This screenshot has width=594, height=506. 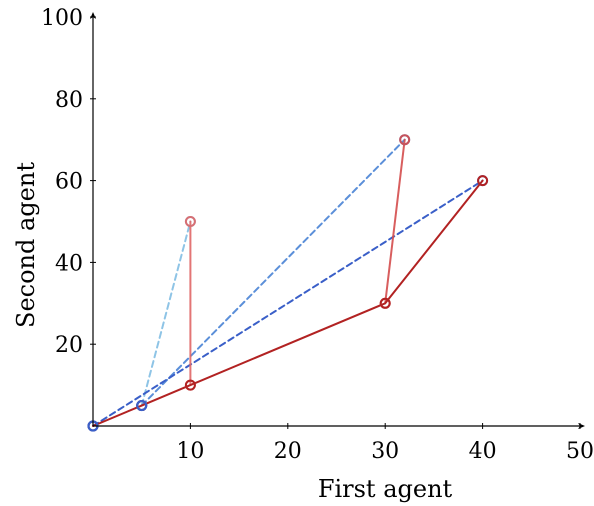 What do you see at coordinates (69, 263) in the screenshot?
I see `y-tick-label: 40` at bounding box center [69, 263].